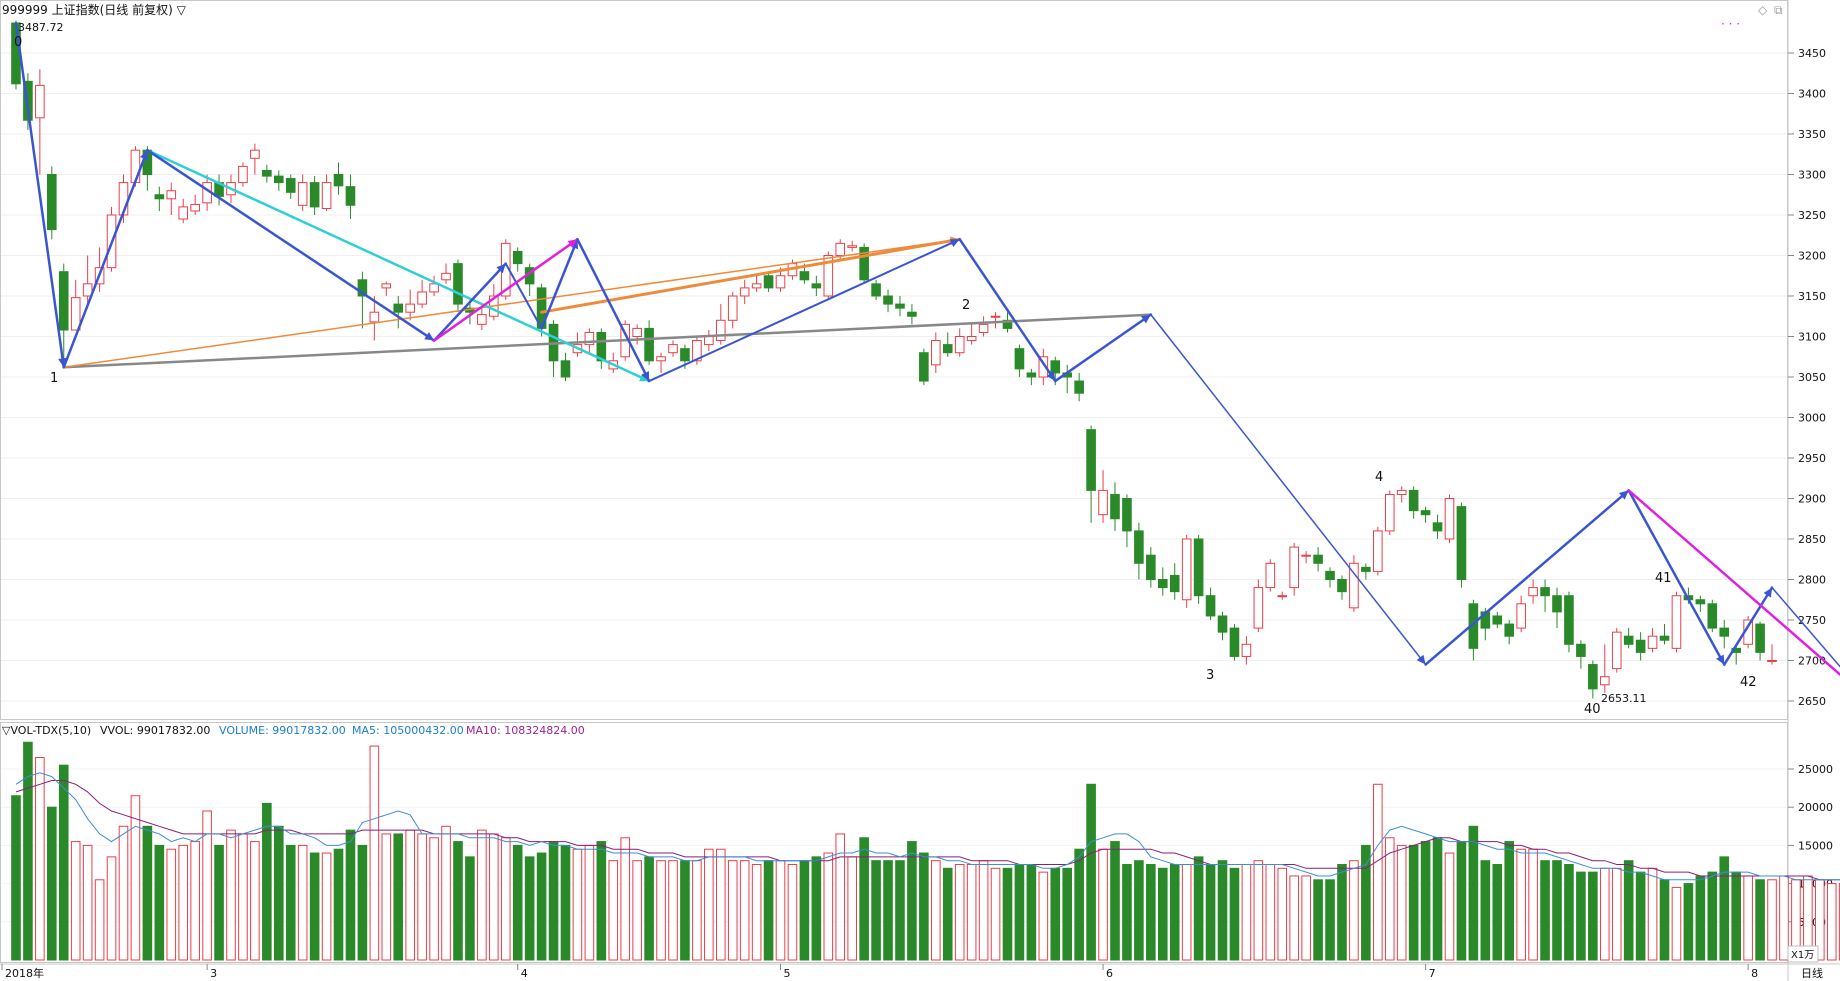 Image resolution: width=1840 pixels, height=981 pixels. What do you see at coordinates (1812, 620) in the screenshot?
I see `price-tick-label: 2750` at bounding box center [1812, 620].